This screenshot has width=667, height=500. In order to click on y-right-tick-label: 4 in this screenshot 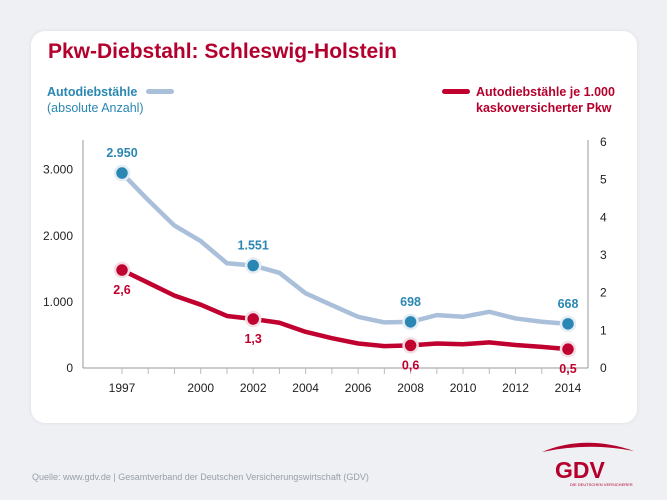, I will do `click(603, 217)`.